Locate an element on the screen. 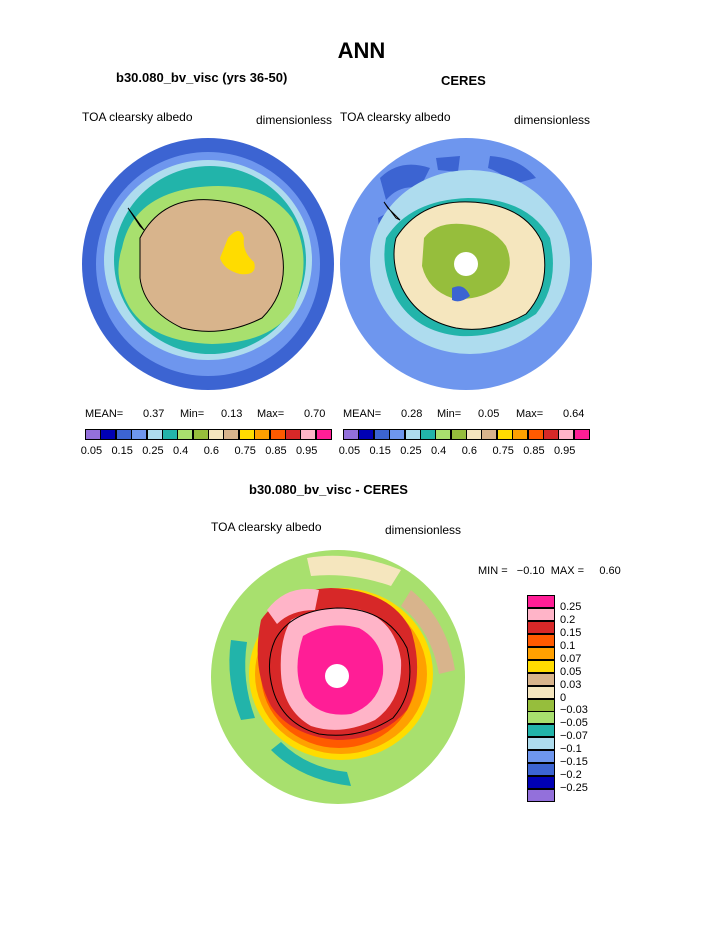 This screenshot has height=935, width=723. colorbar-tick-label: 0.07 is located at coordinates (571, 658).